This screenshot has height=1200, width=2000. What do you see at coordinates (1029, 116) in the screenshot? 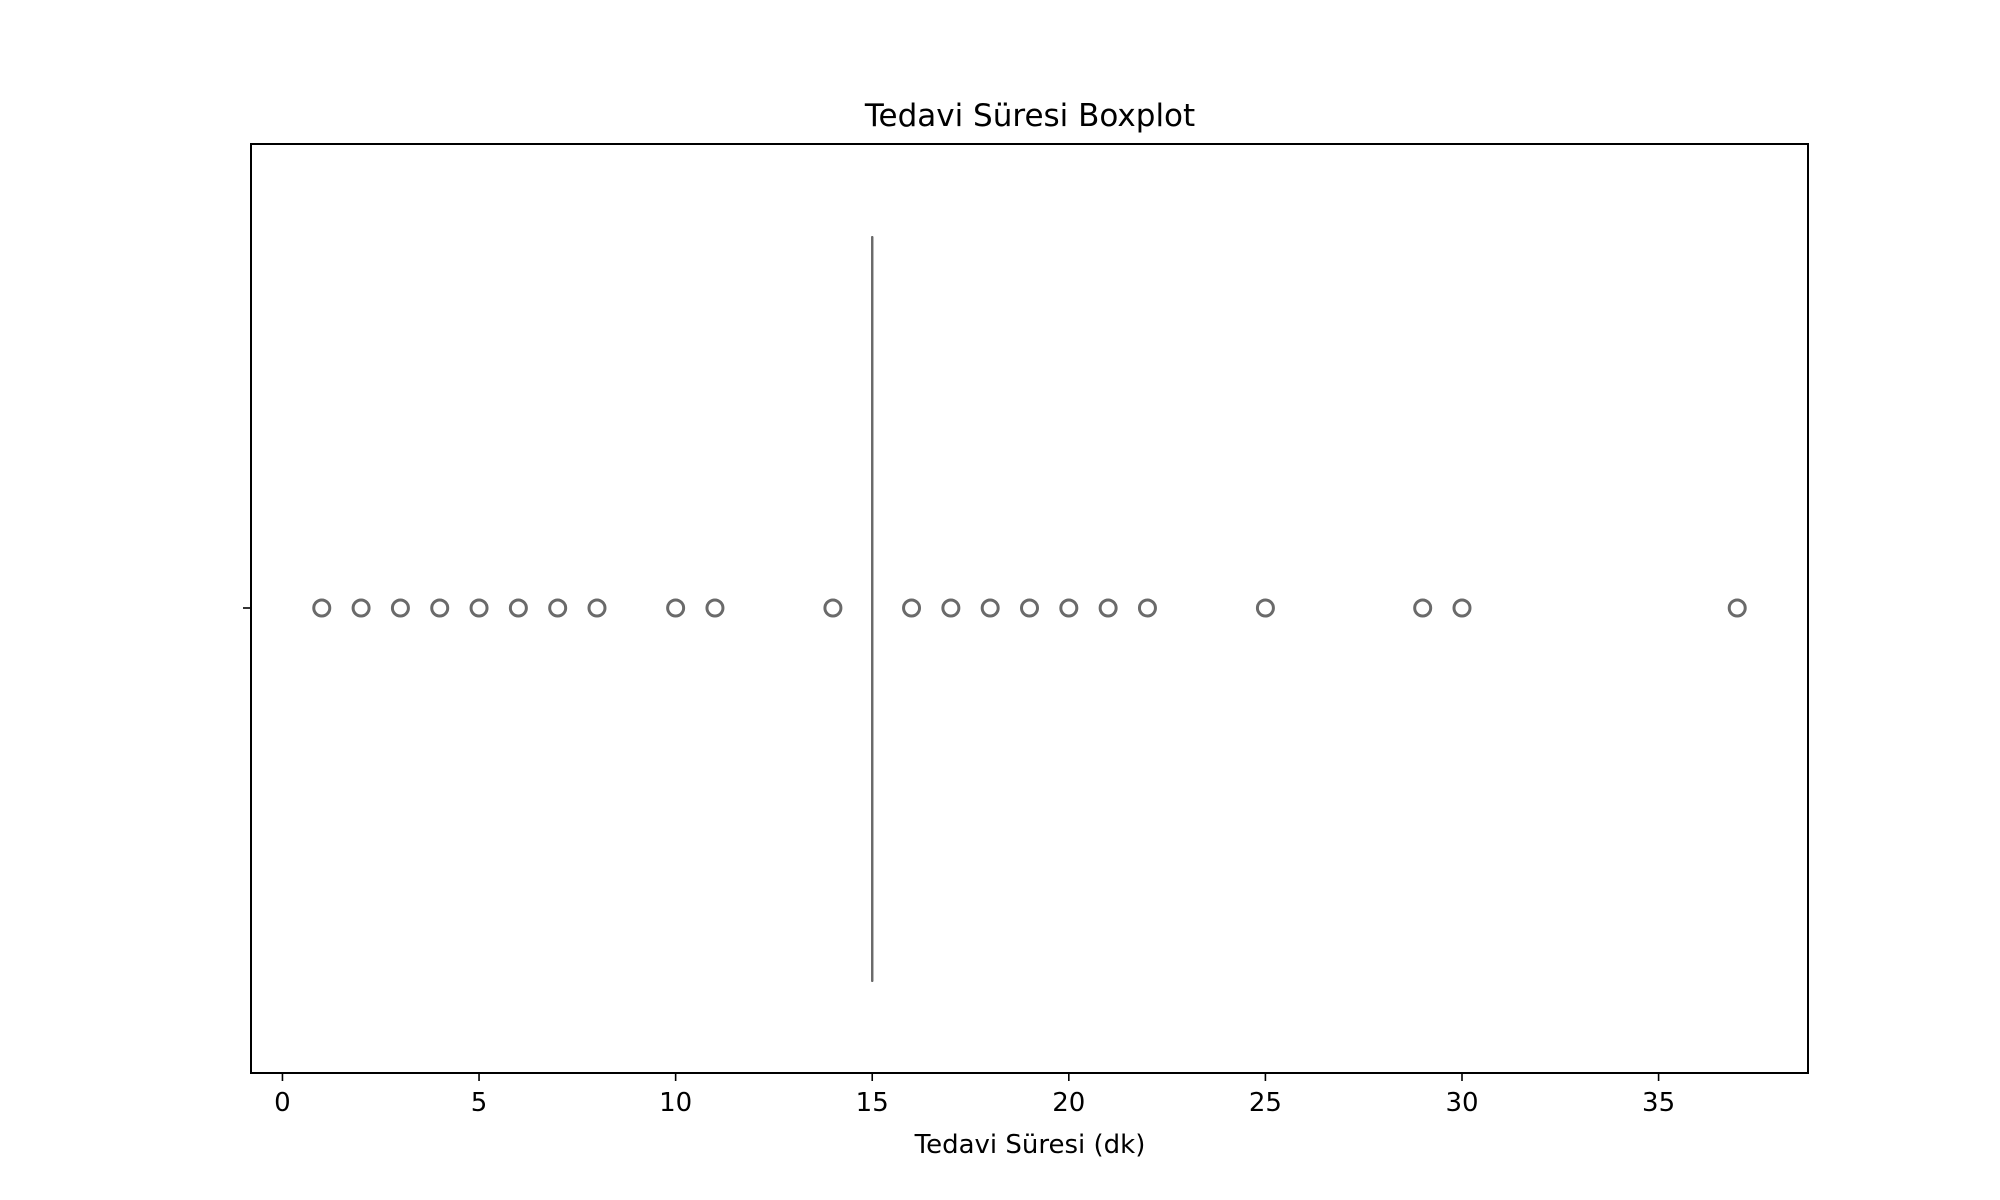
I see `chart-title: Tedavi Süresi Boxplot` at bounding box center [1029, 116].